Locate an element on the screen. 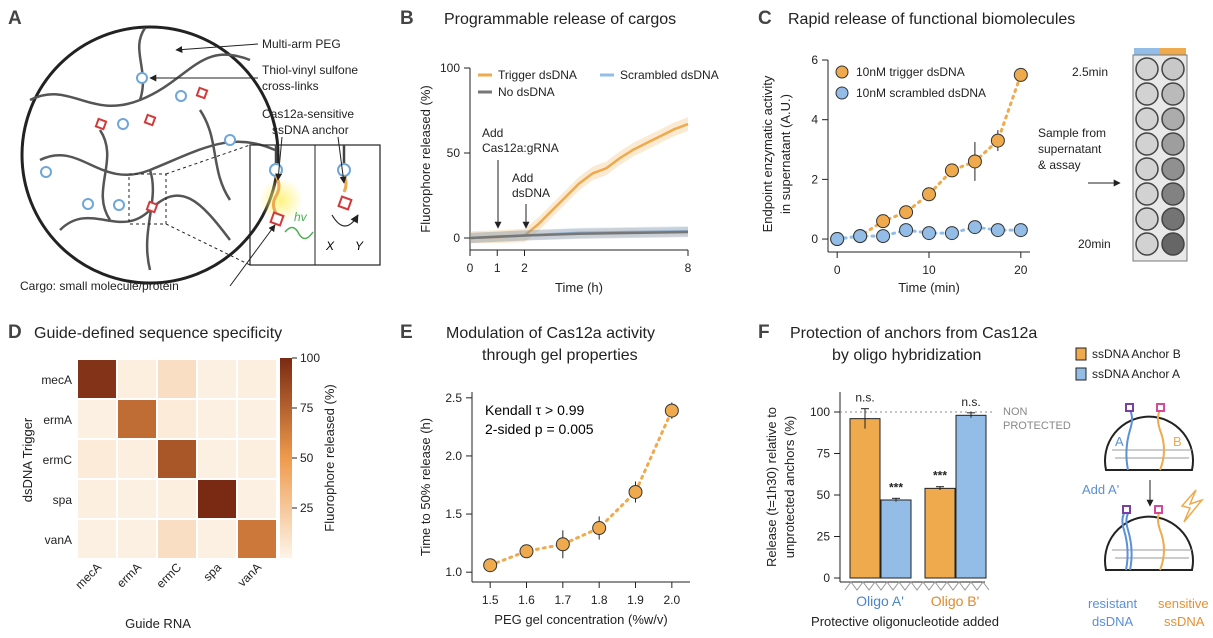 Image resolution: width=1213 pixels, height=638 pixels. legend-label: ssDNA Anchor A is located at coordinates (1136, 374).